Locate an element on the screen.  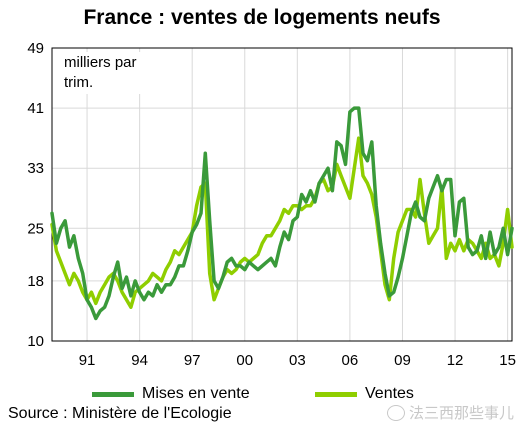
y-tick-label: 25 is located at coordinates (35, 228).